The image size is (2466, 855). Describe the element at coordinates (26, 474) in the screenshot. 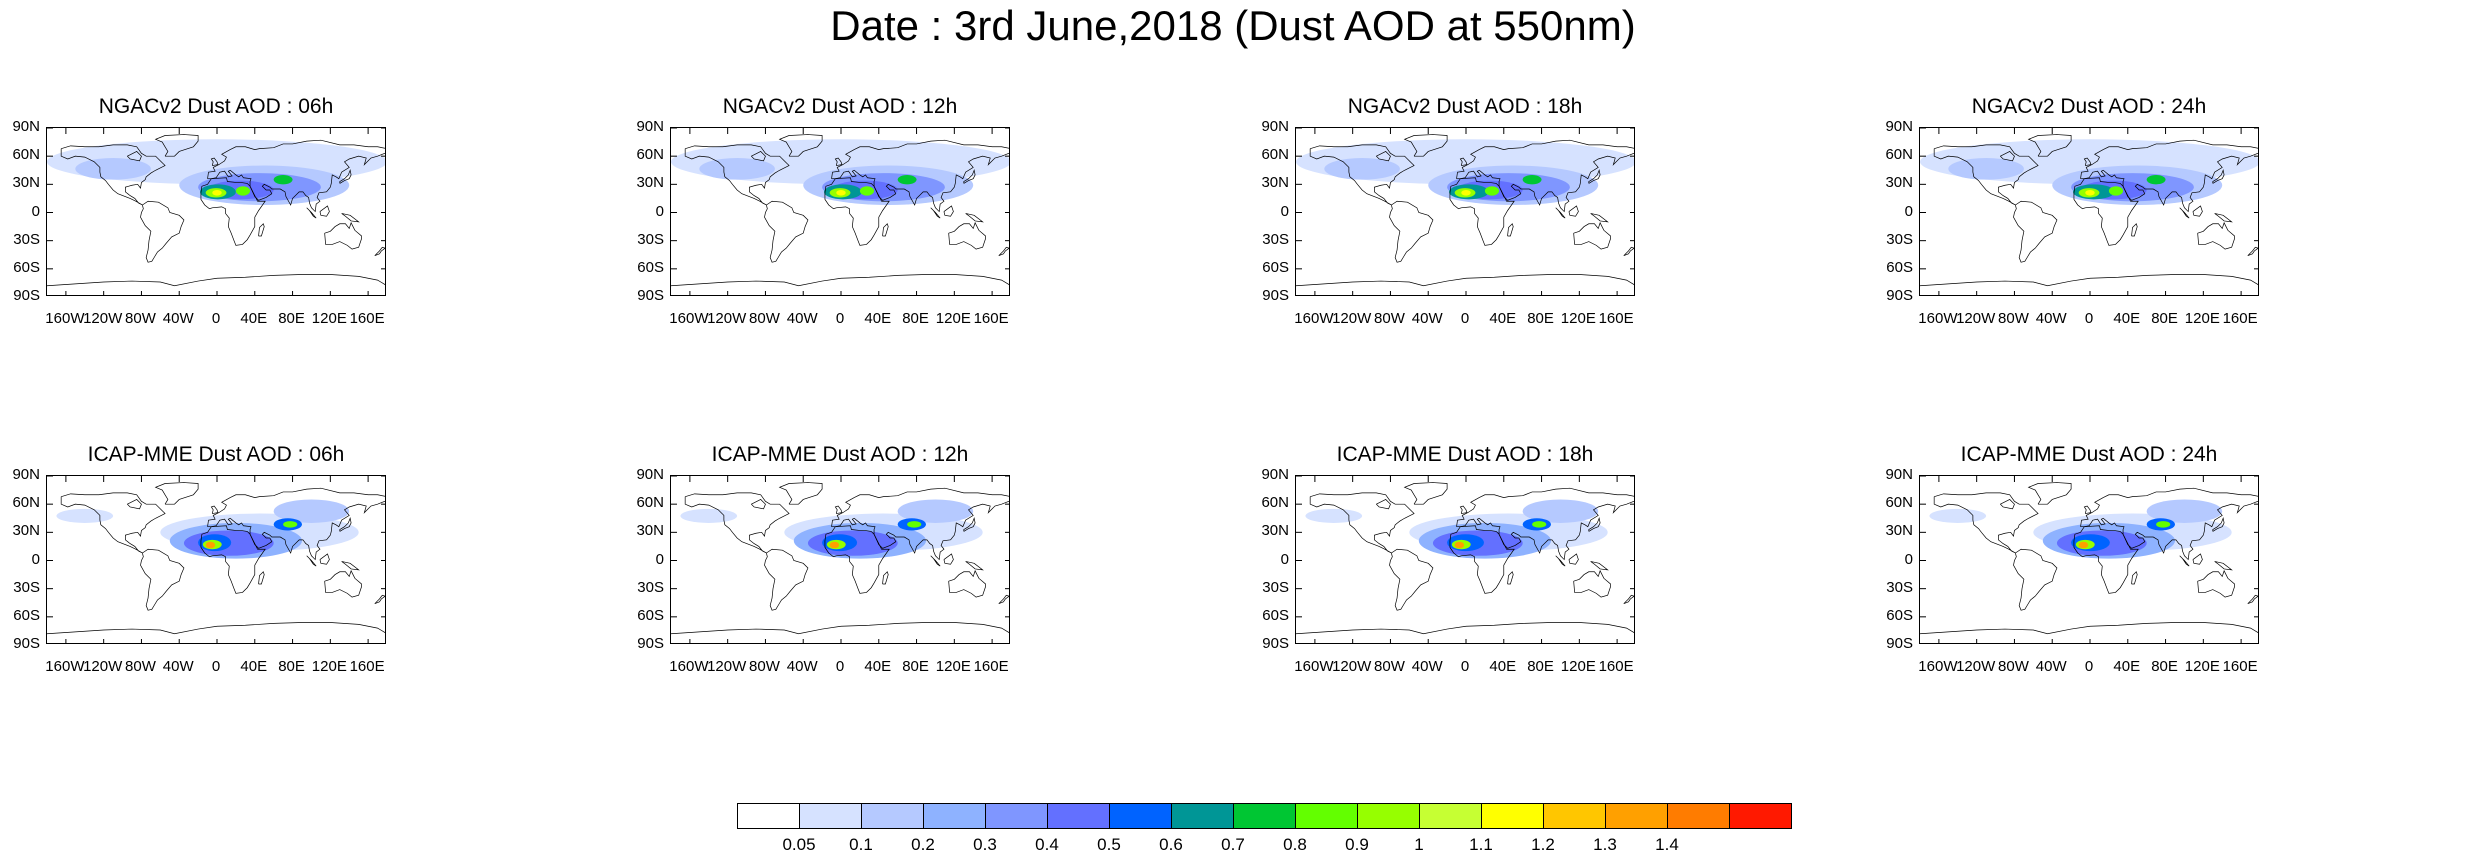

I see `latitude-tick-label: 90N` at that location.